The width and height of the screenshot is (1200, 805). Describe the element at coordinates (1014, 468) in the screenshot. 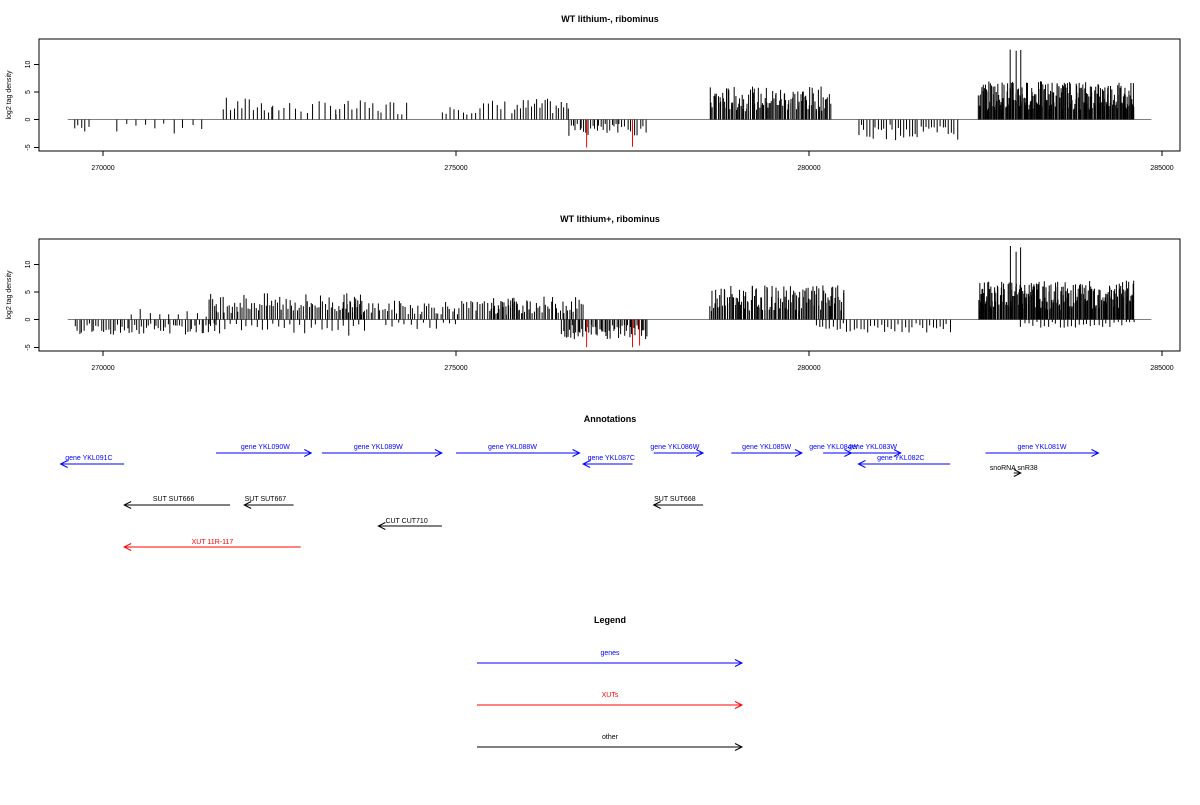

I see `feature-label: snoRNA snR38` at that location.